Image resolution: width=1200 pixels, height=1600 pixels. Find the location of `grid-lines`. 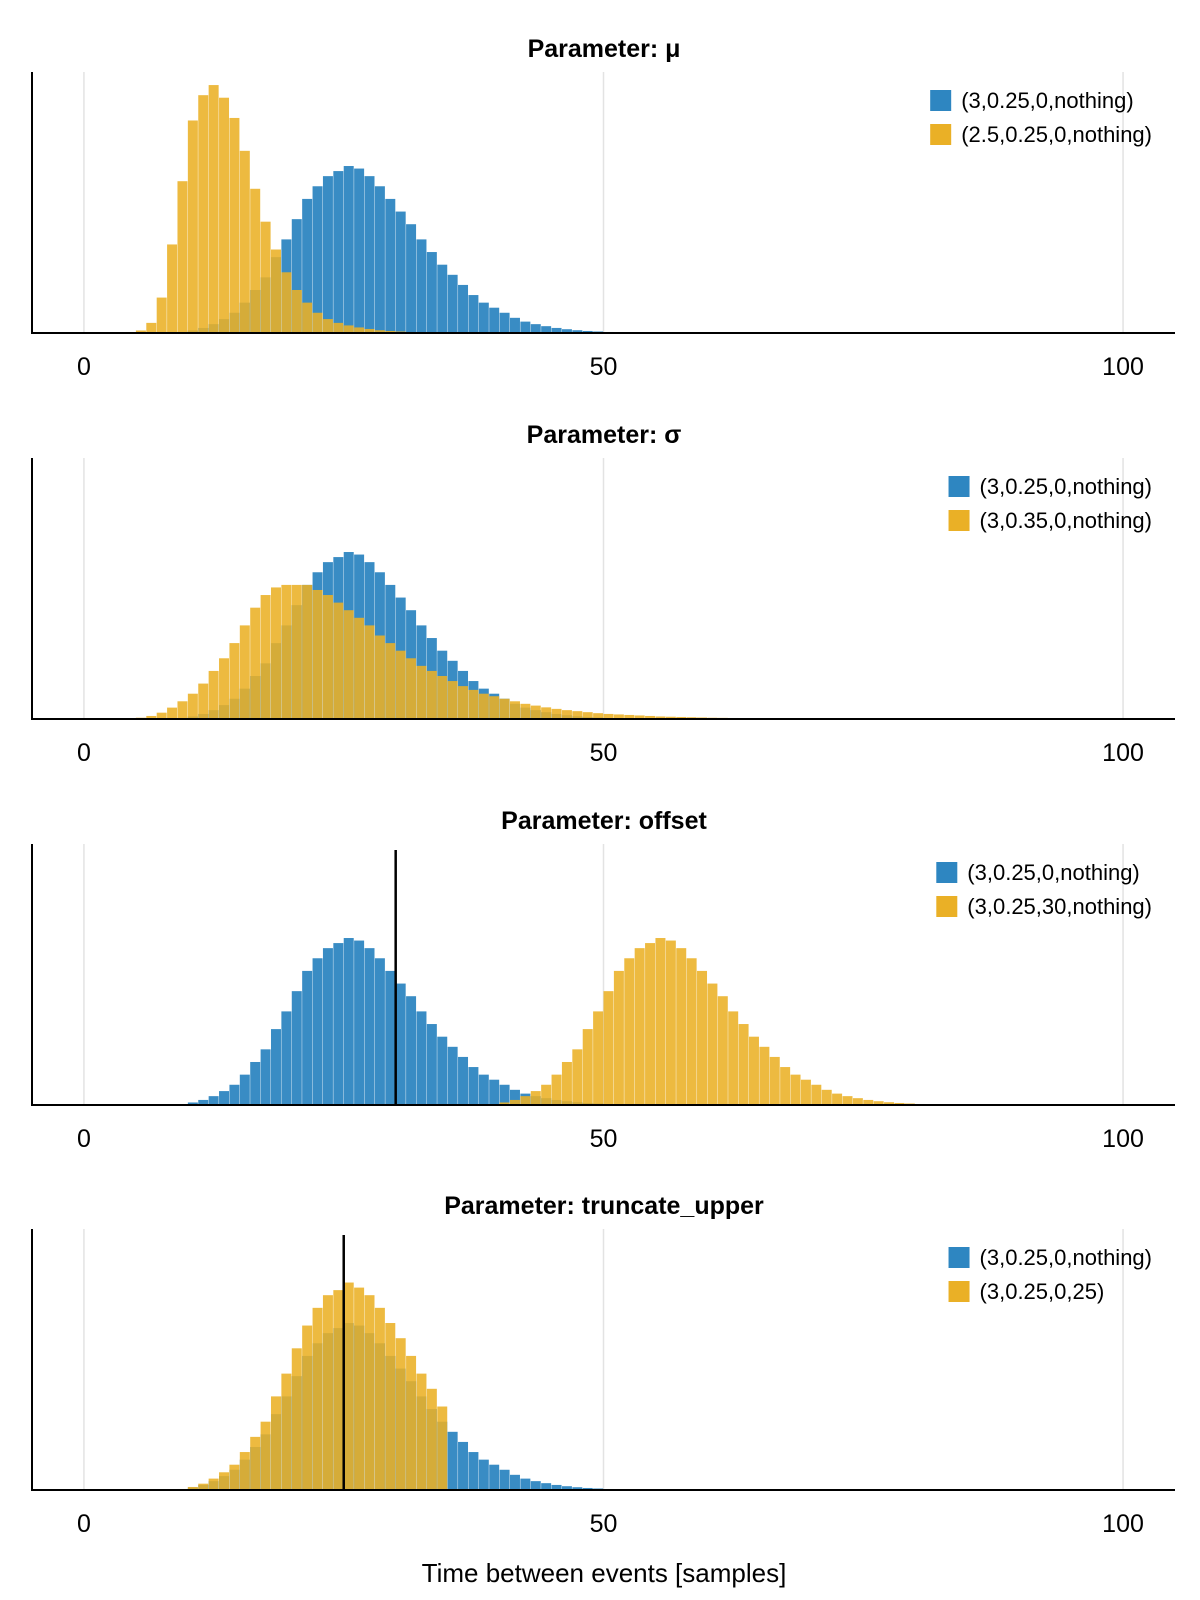

grid-lines is located at coordinates (603, 1359).